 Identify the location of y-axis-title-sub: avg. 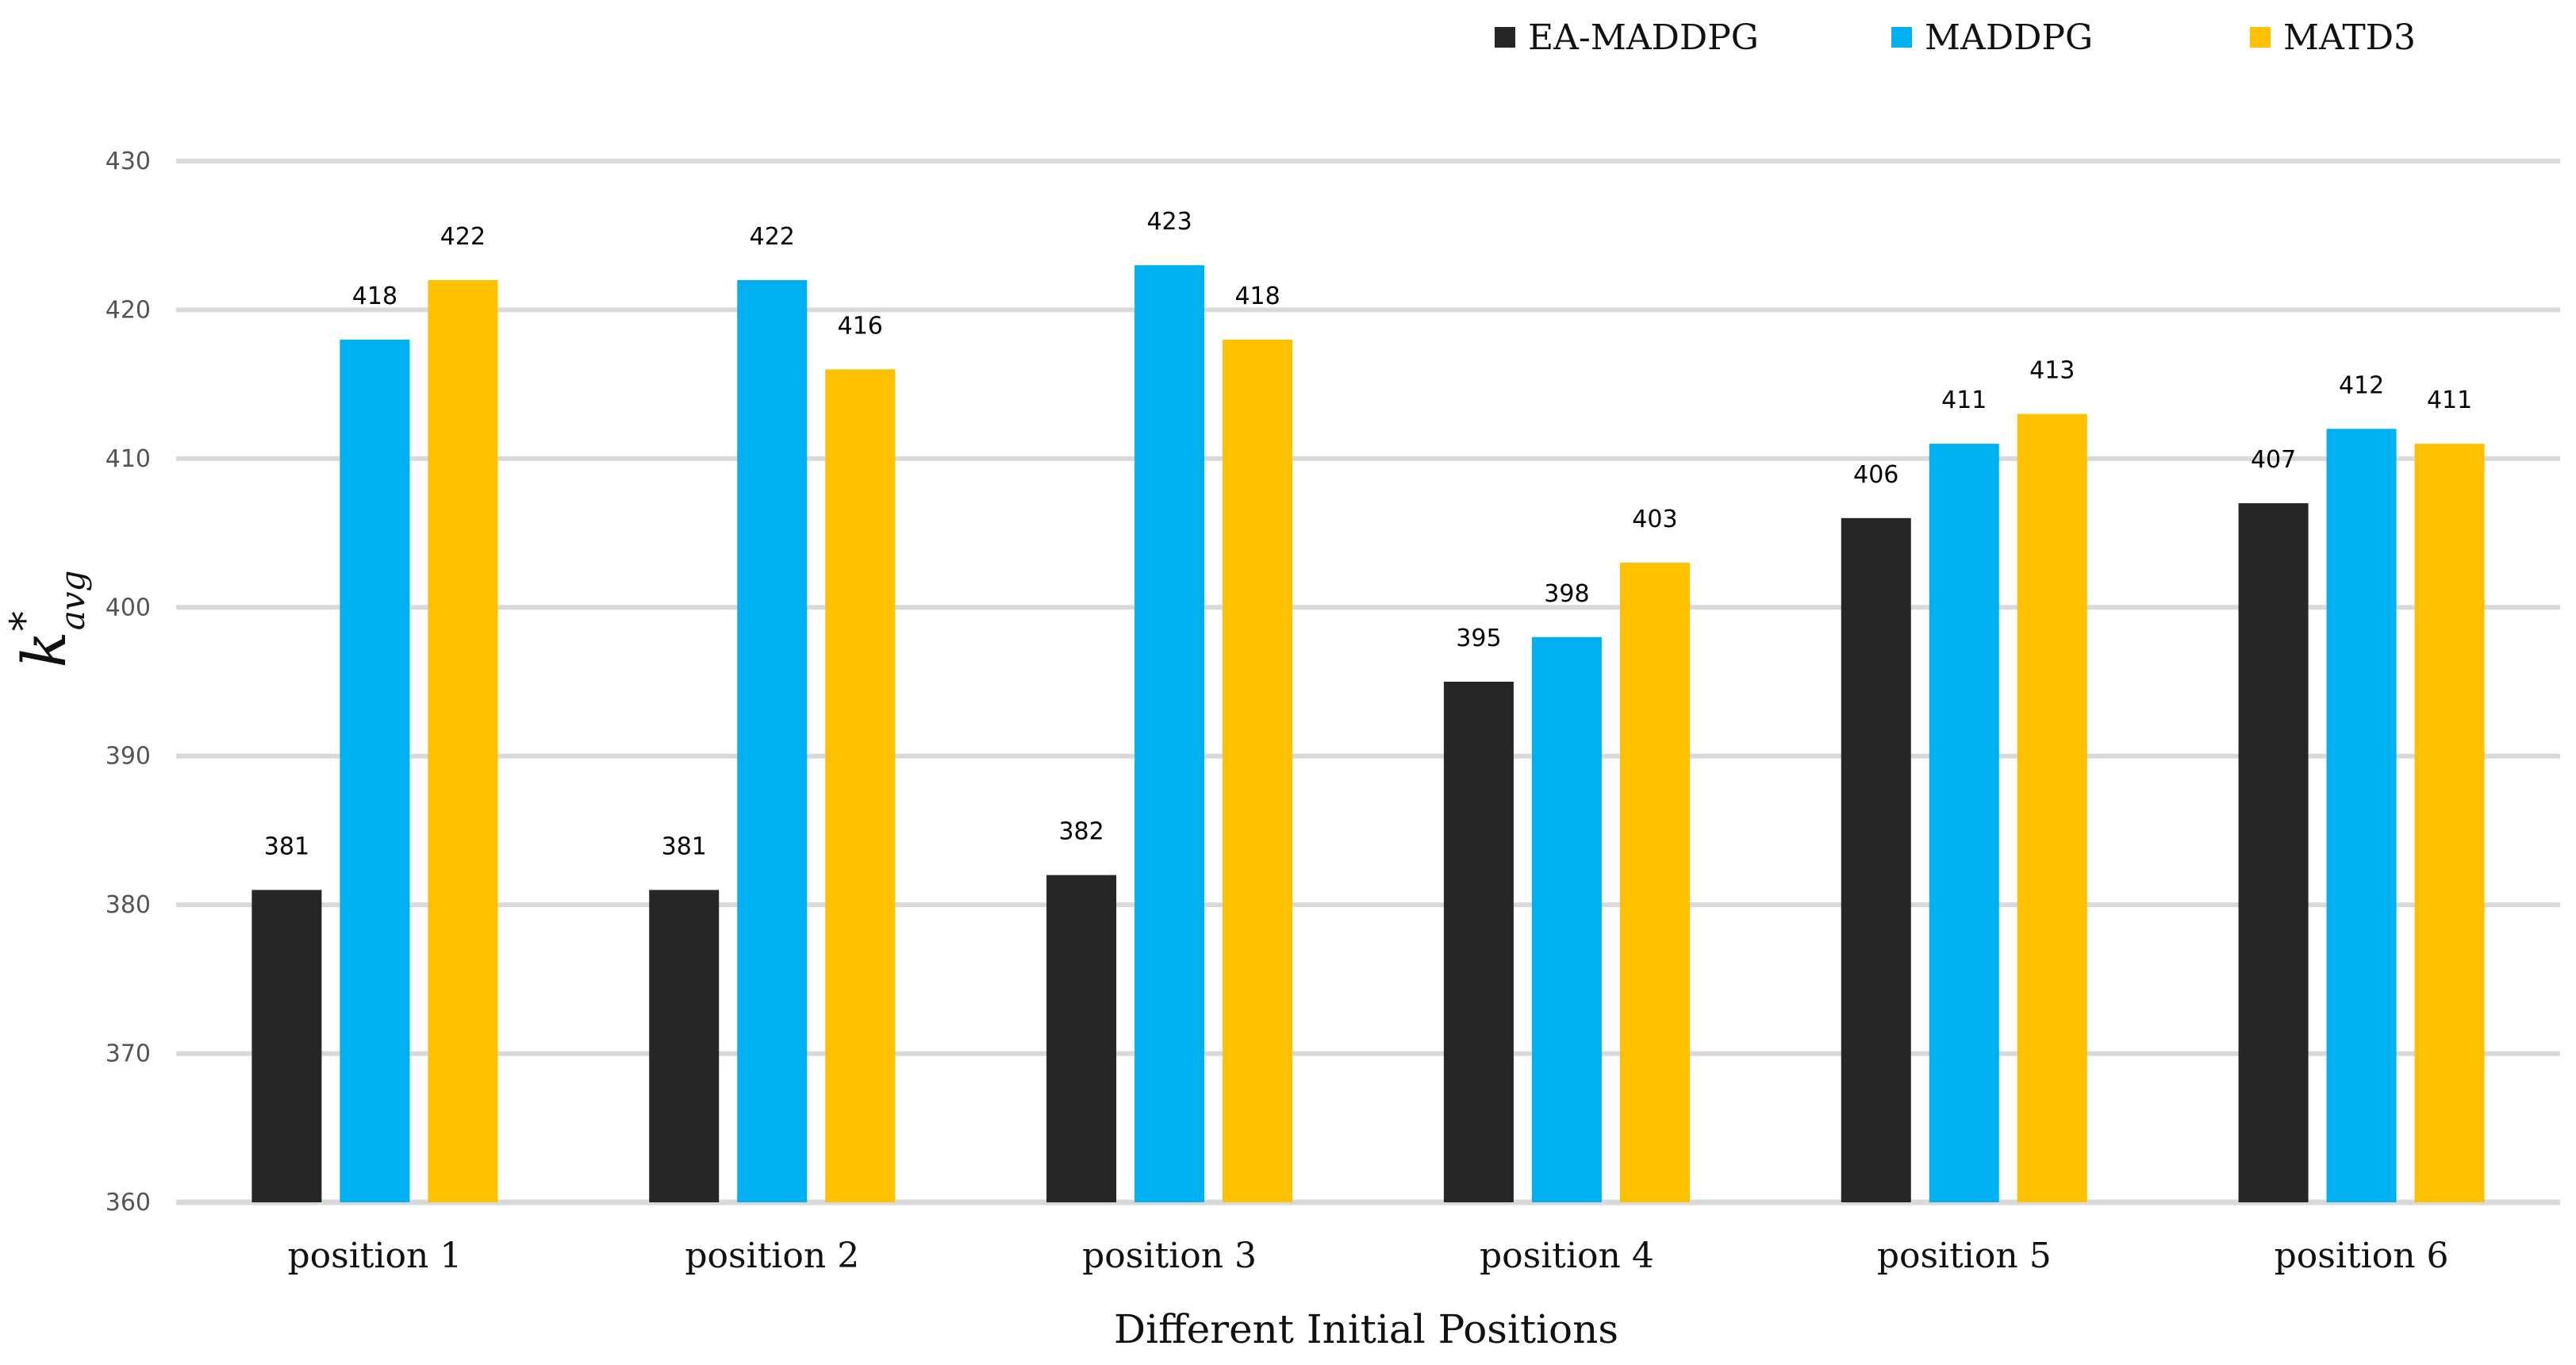
(72, 601).